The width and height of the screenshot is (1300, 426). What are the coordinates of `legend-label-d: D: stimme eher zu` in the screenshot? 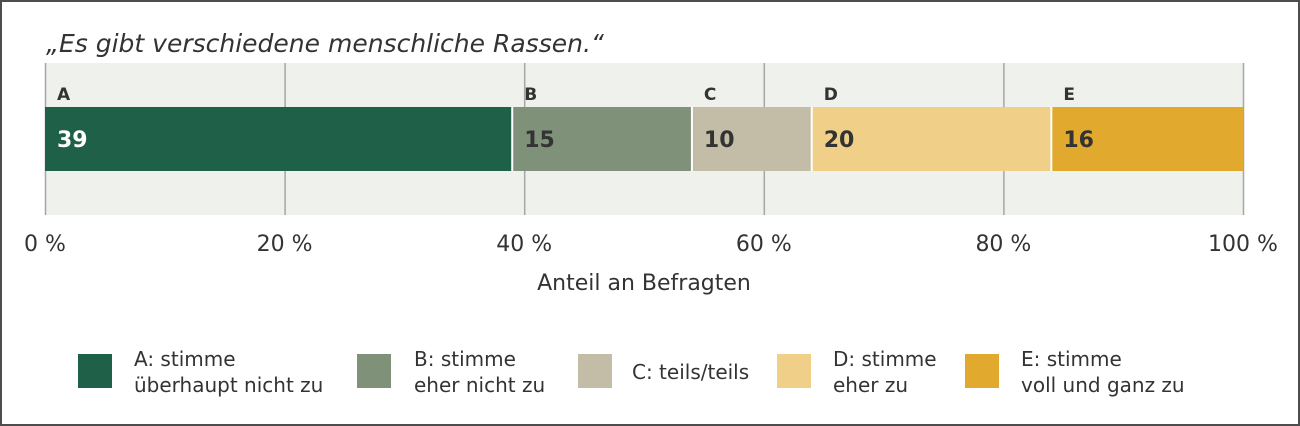 It's located at (885, 372).